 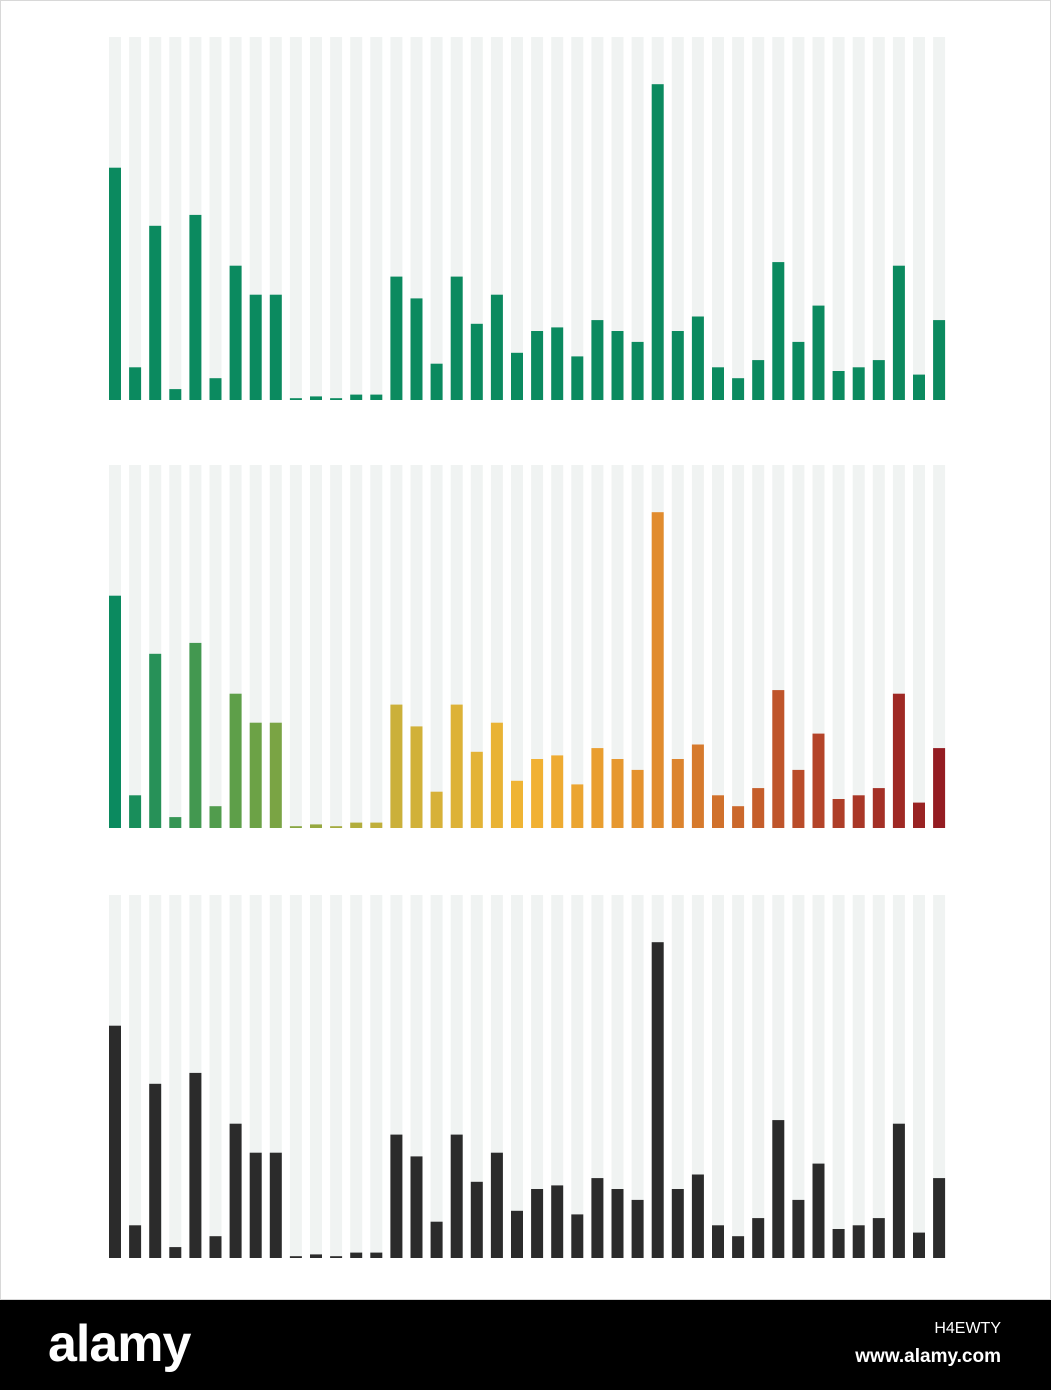 What do you see at coordinates (119, 1344) in the screenshot?
I see `brand-logo: alamy` at bounding box center [119, 1344].